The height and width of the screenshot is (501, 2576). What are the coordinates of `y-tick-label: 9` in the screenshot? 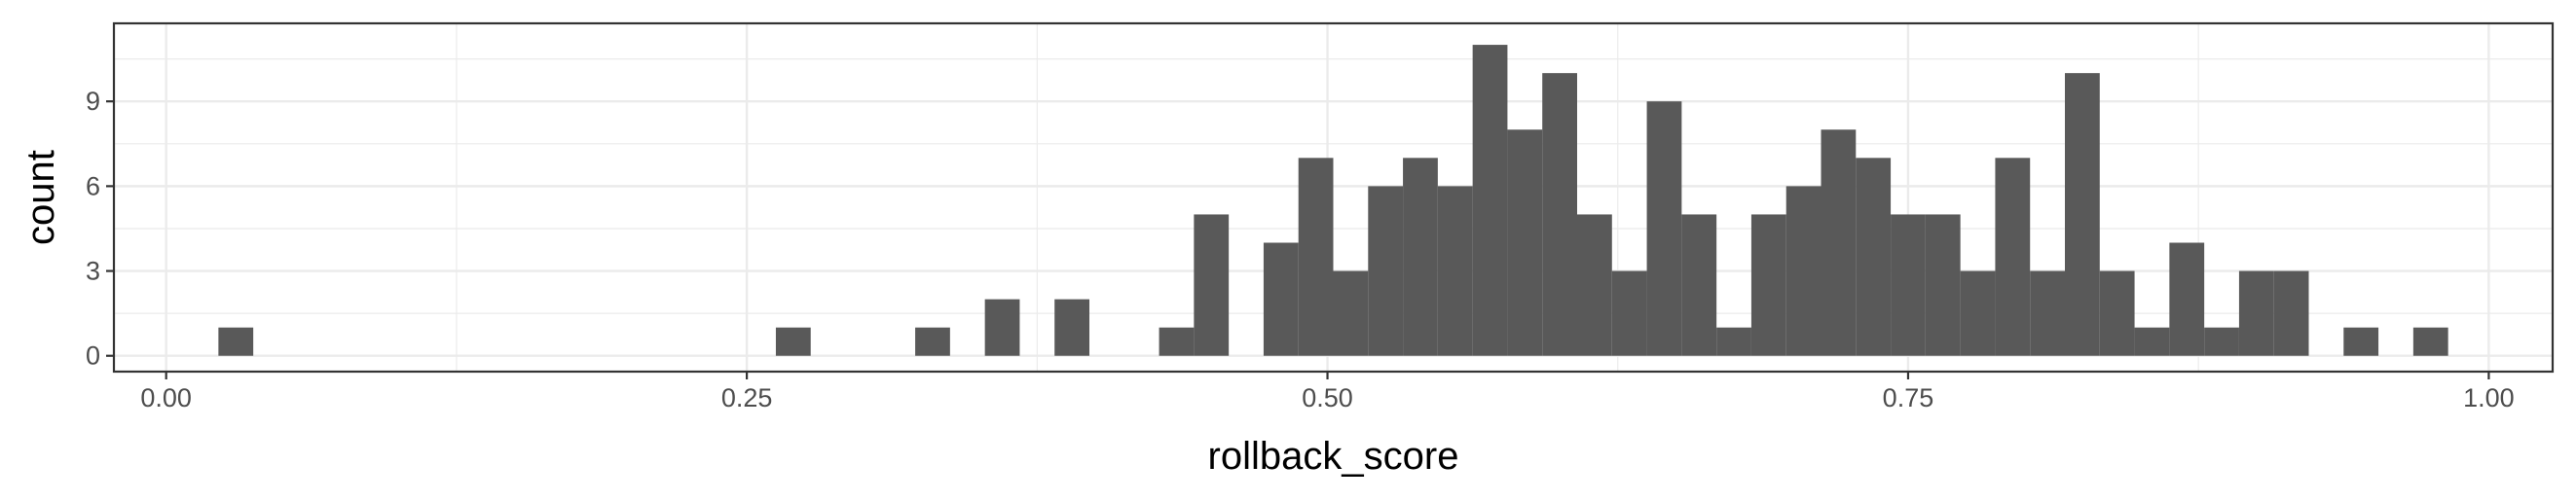 It's located at (93, 101).